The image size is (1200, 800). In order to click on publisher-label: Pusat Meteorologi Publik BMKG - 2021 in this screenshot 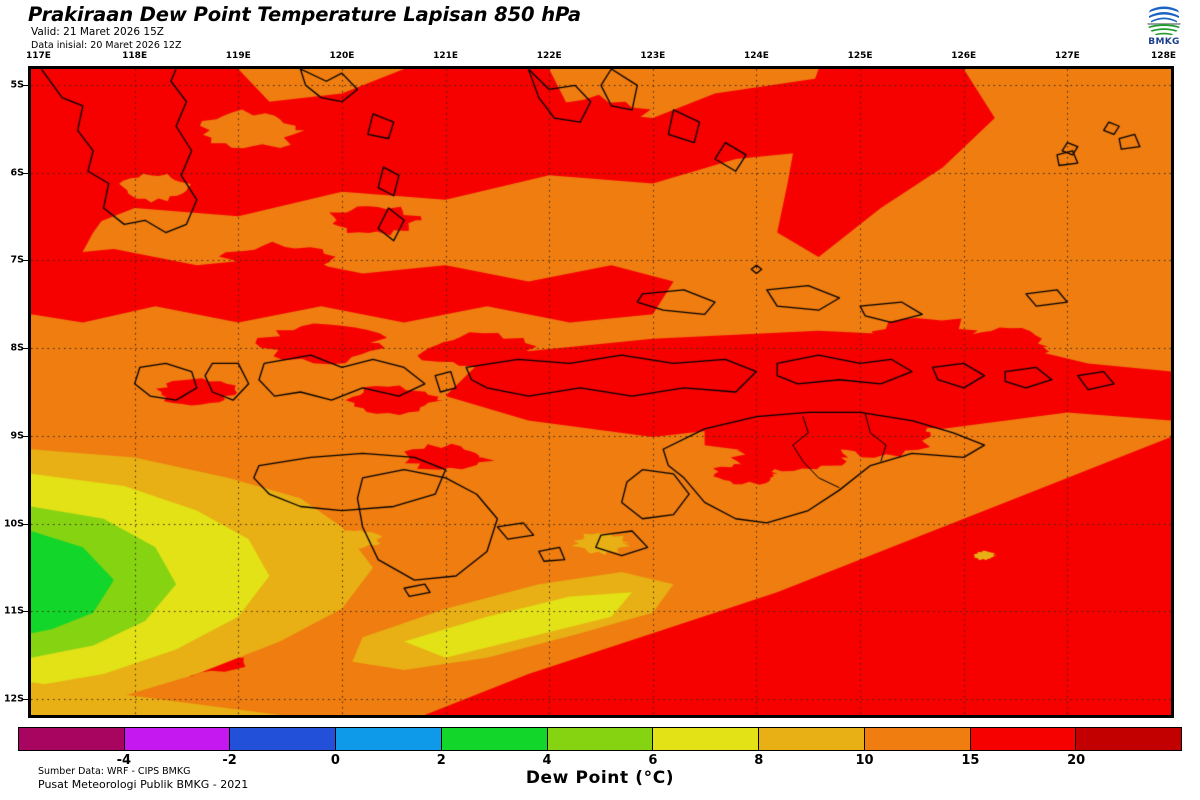, I will do `click(143, 784)`.